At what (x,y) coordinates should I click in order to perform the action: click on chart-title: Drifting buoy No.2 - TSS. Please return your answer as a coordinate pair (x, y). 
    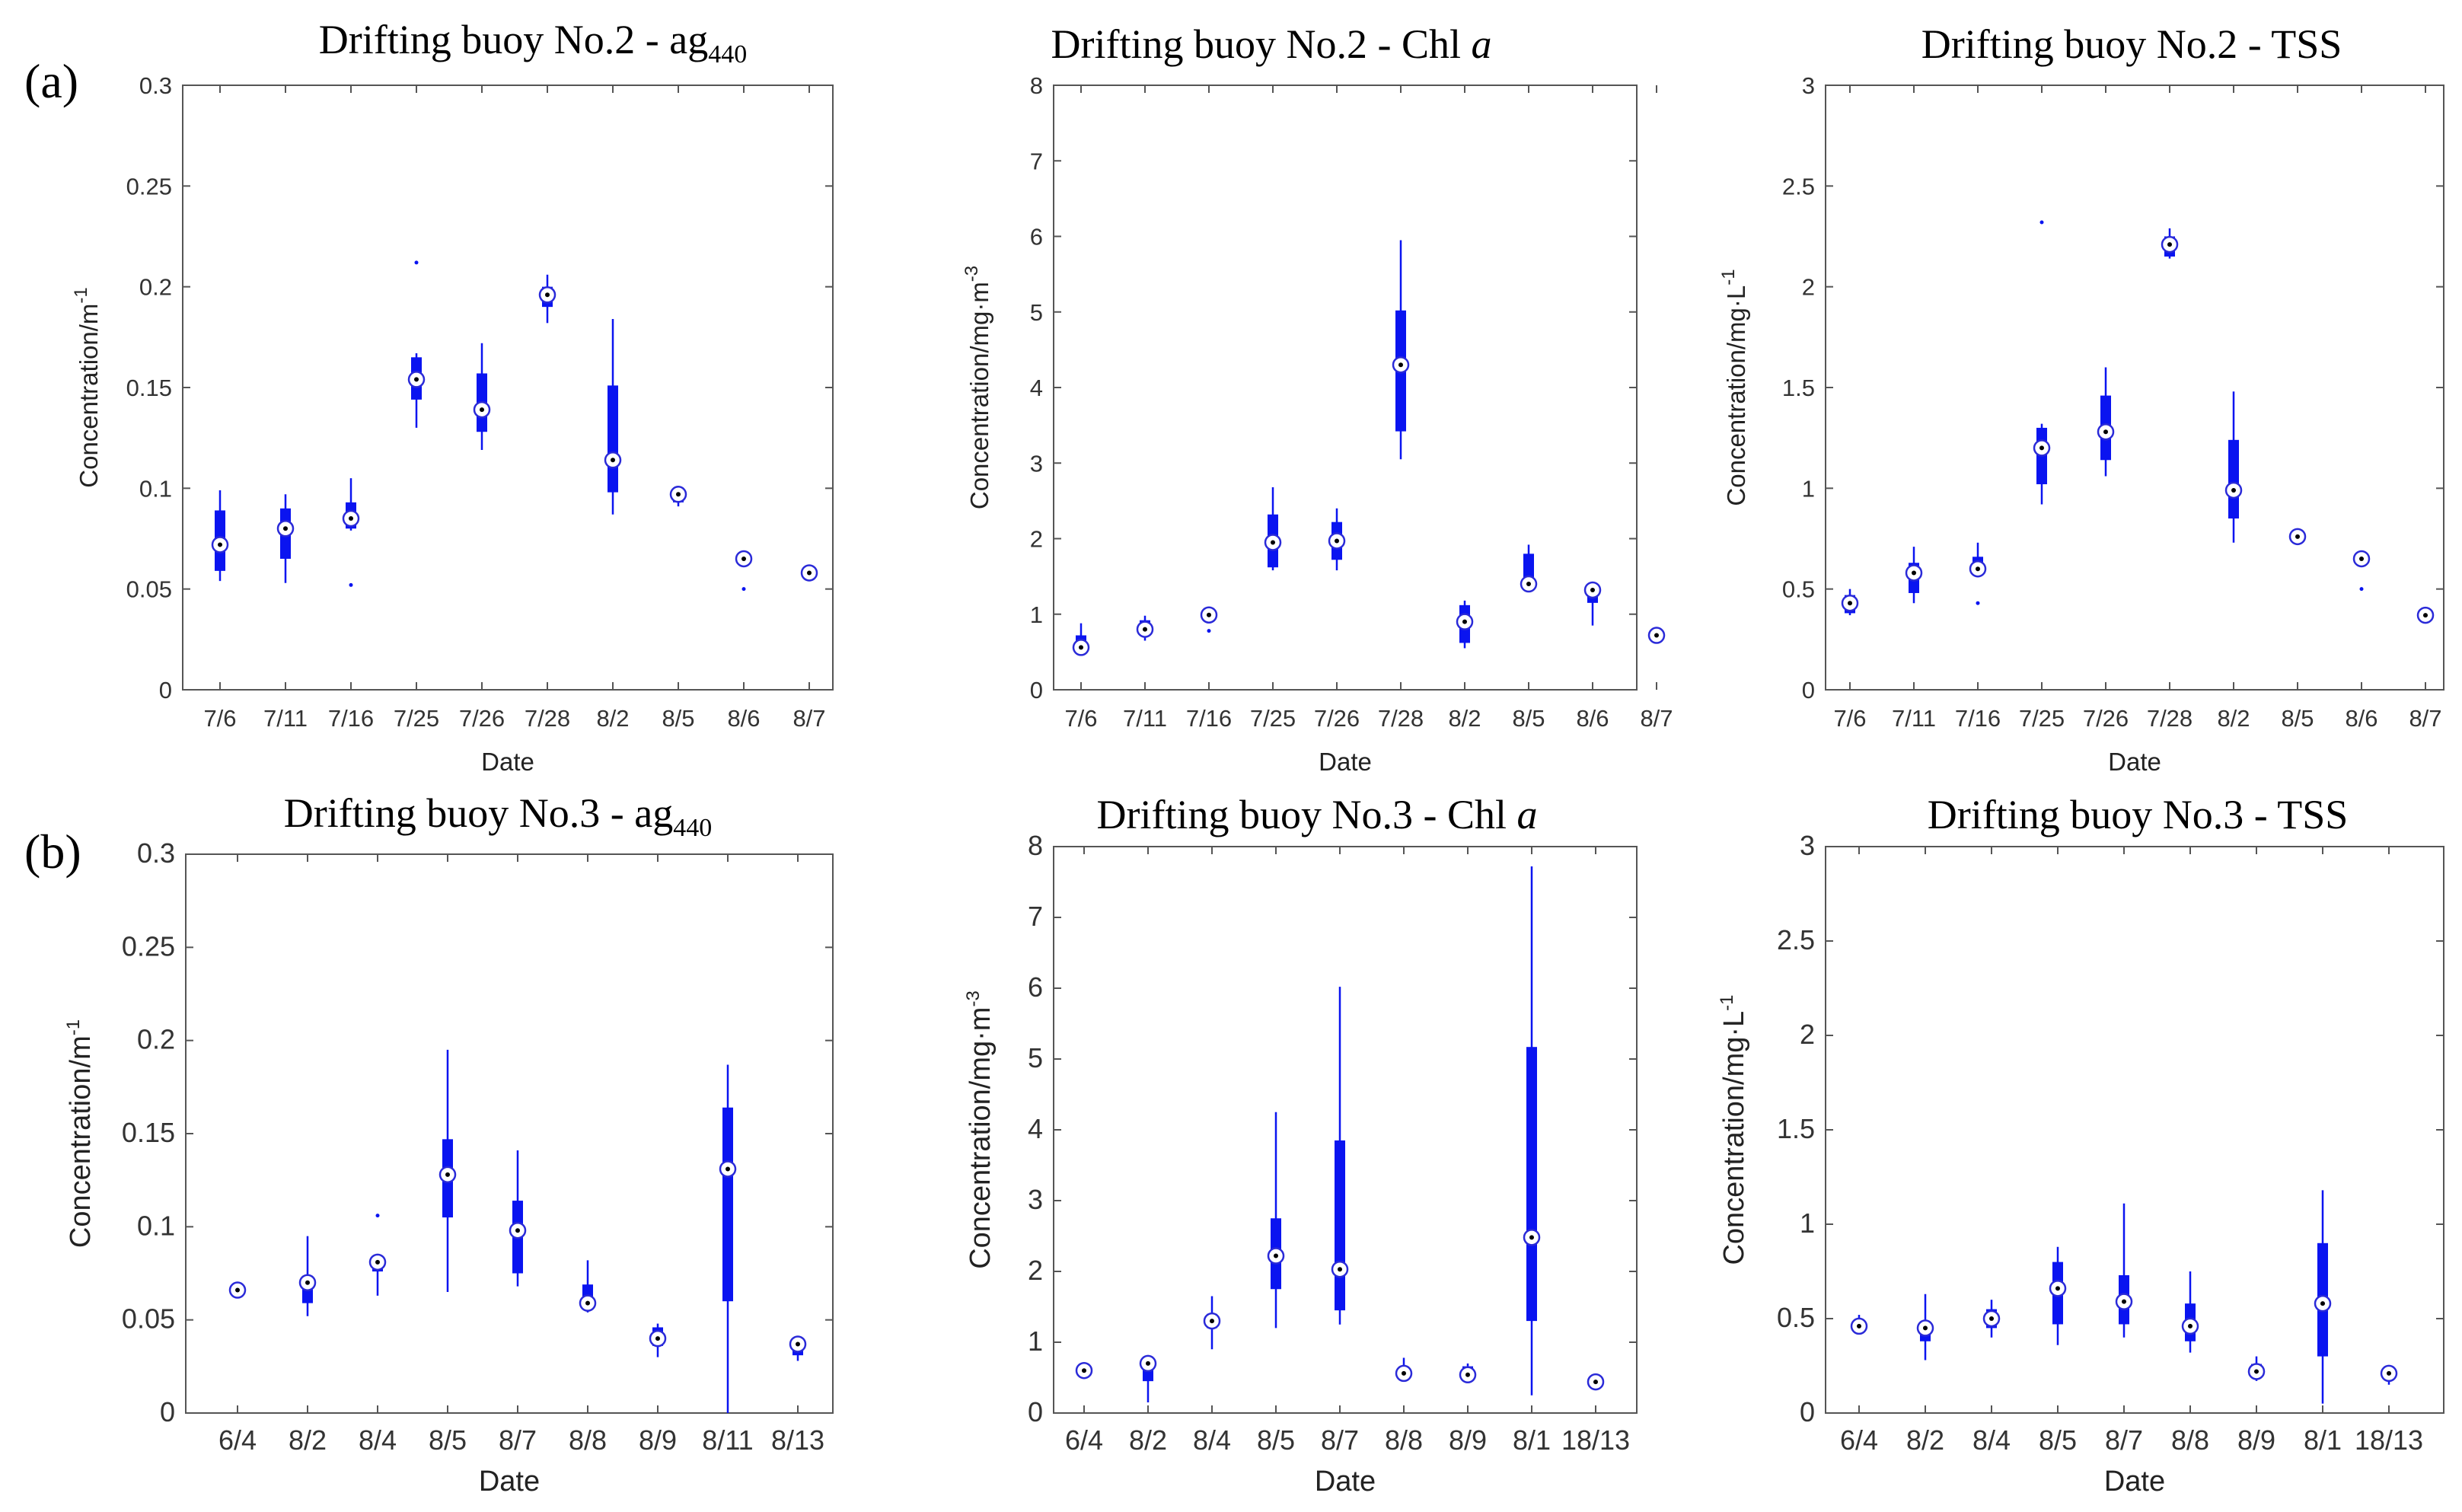
    Looking at the image, I should click on (2131, 44).